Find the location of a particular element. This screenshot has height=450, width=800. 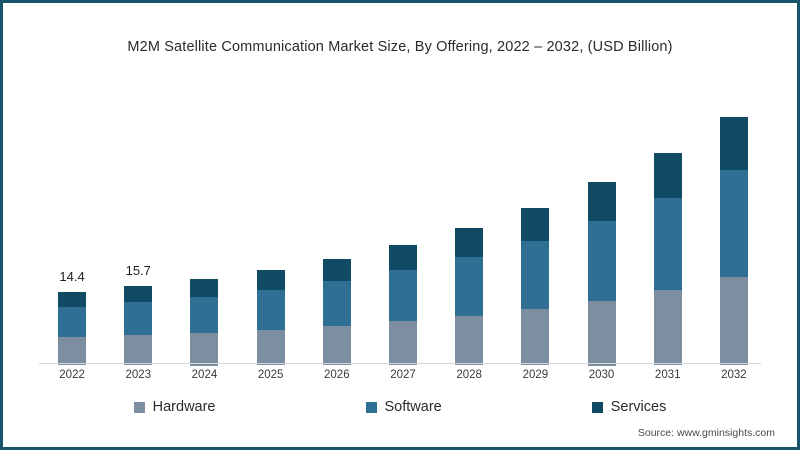

x-tick-label: 2027 is located at coordinates (403, 375).